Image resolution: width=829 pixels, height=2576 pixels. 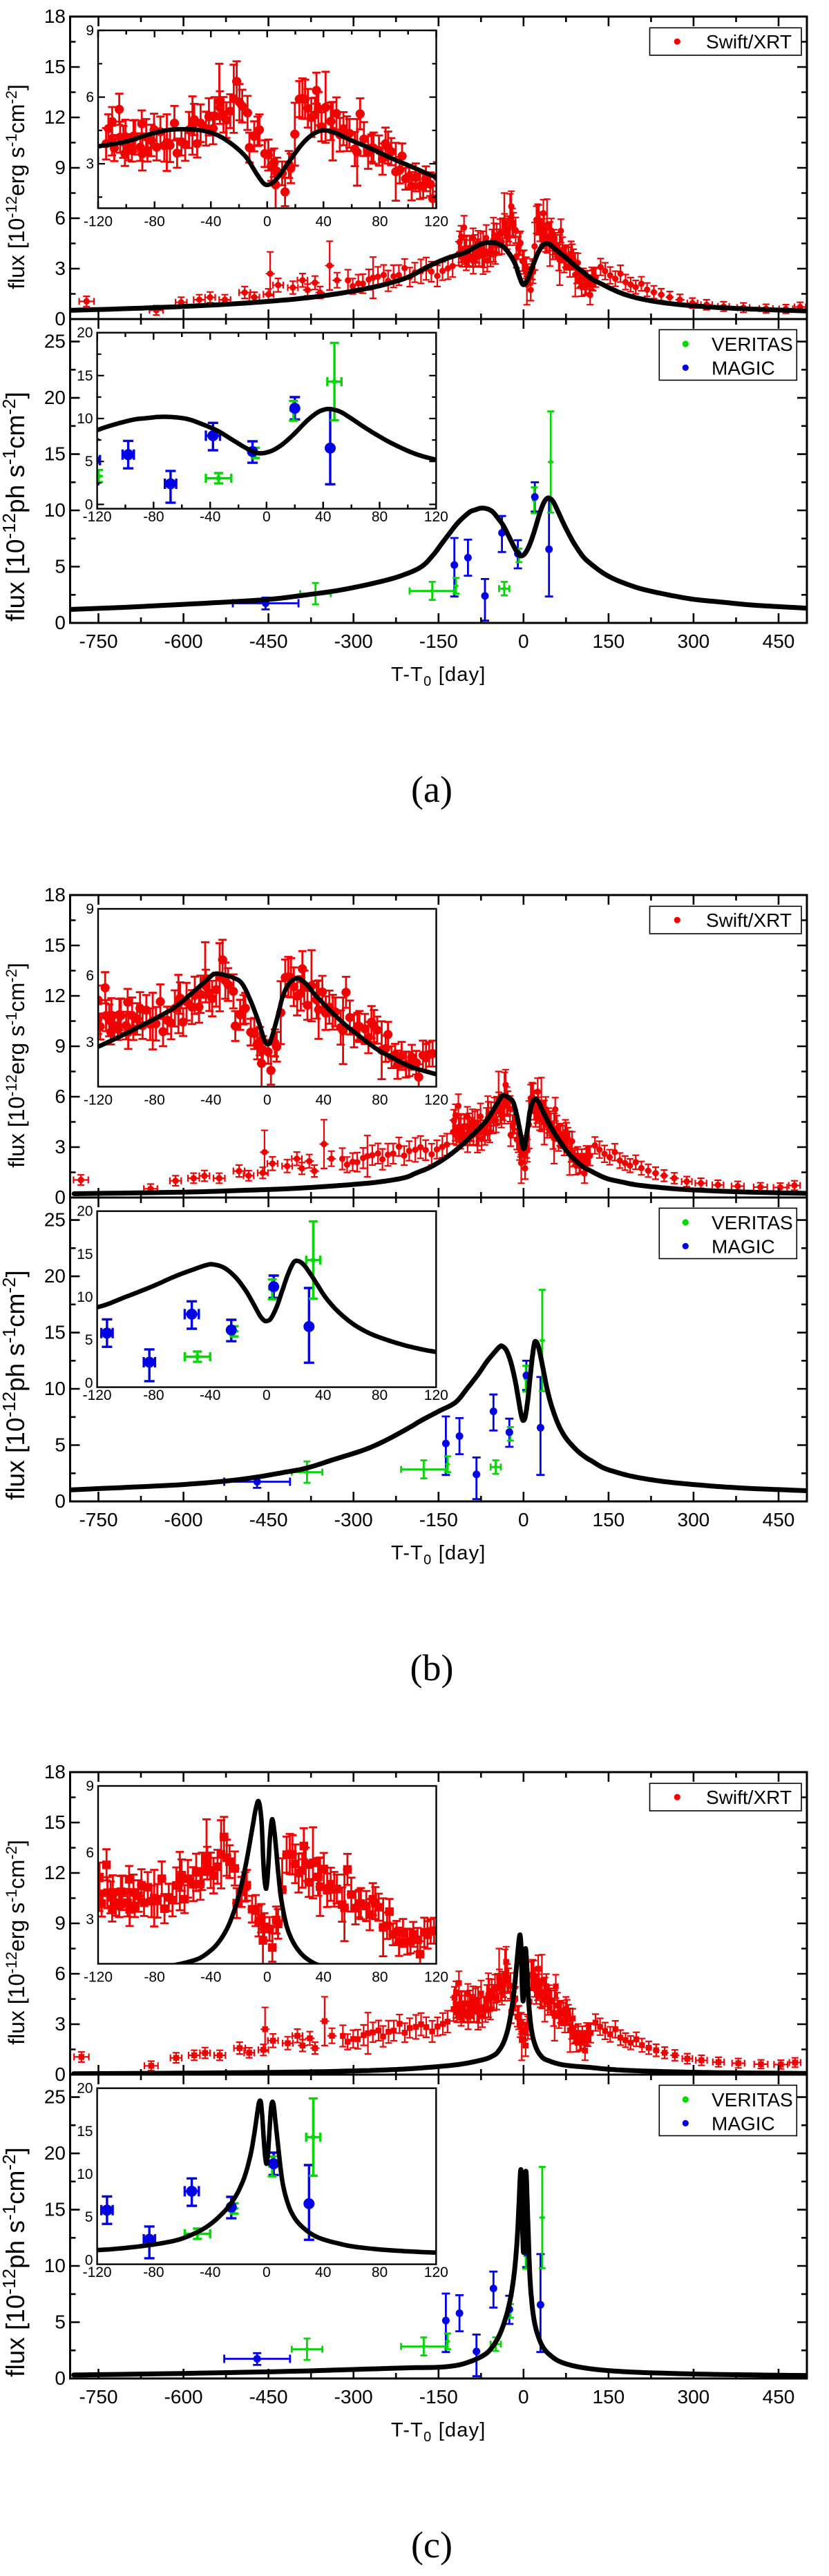 I want to click on svg-text: (a), so click(x=431, y=789).